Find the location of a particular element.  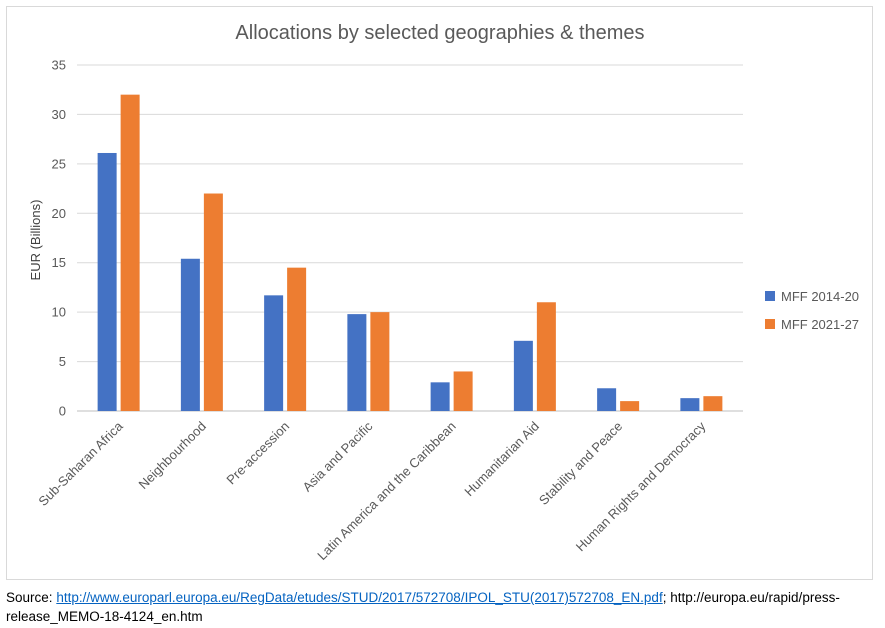

legend-label: MFF 2021-27 is located at coordinates (820, 324).